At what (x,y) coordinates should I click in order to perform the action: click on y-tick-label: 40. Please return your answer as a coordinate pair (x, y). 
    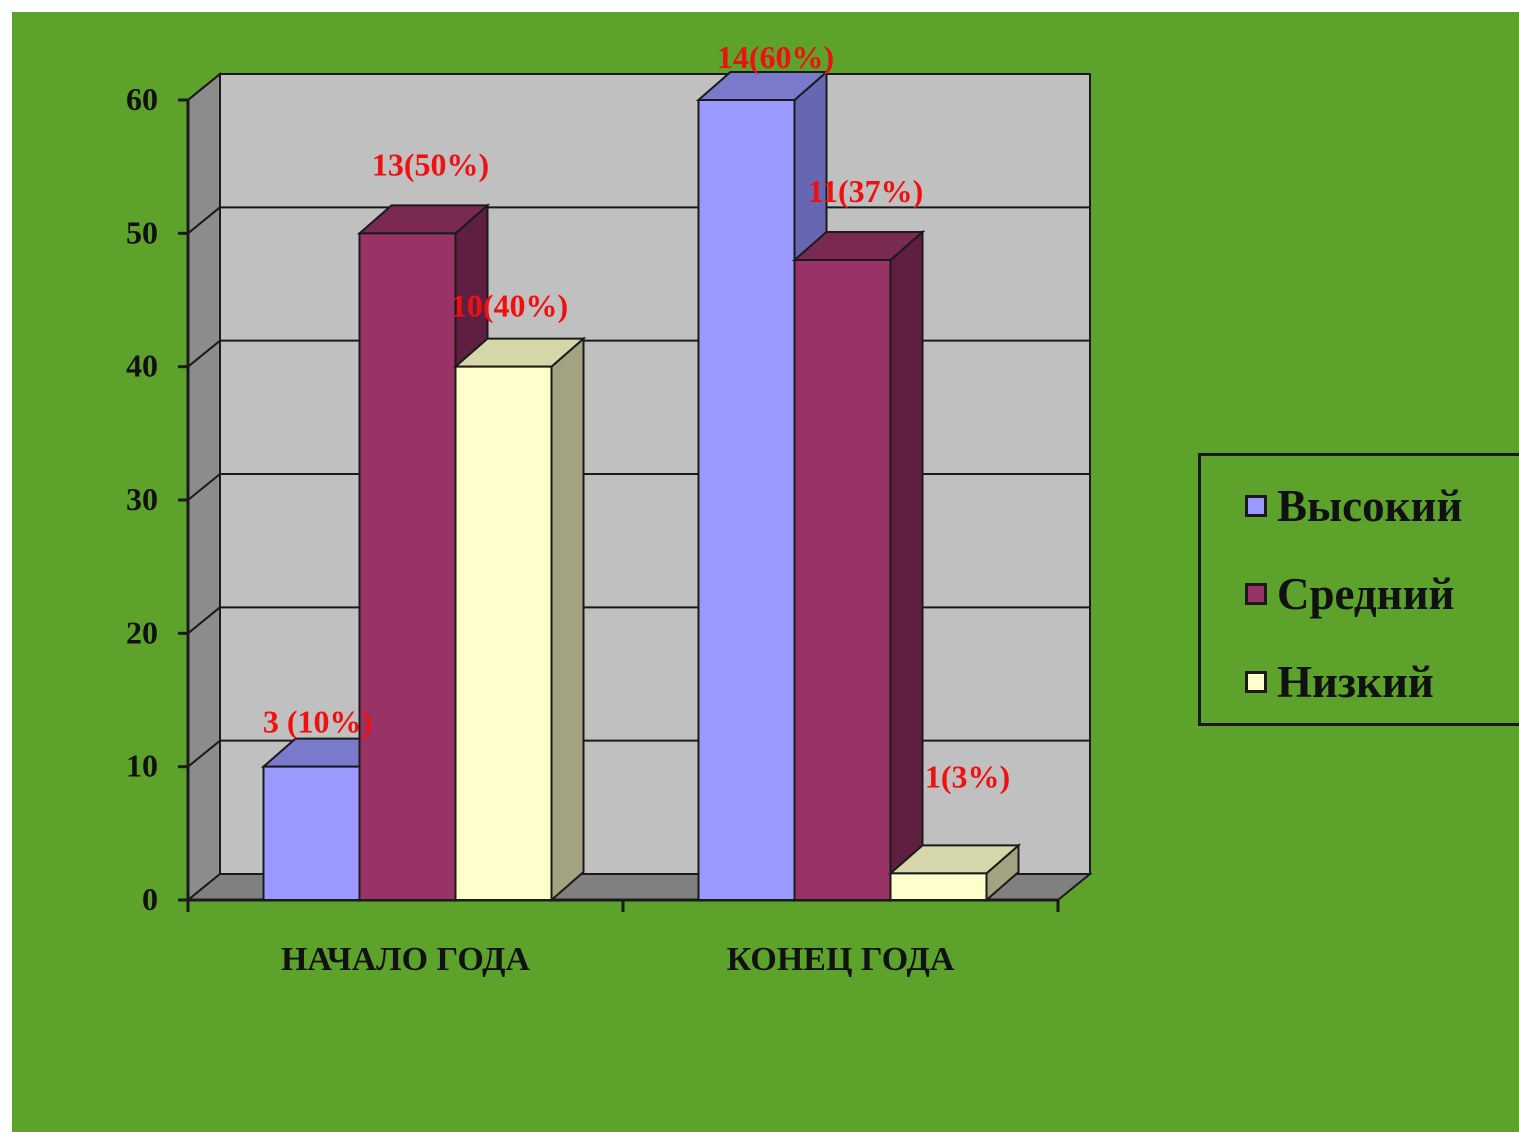
    Looking at the image, I should click on (142, 366).